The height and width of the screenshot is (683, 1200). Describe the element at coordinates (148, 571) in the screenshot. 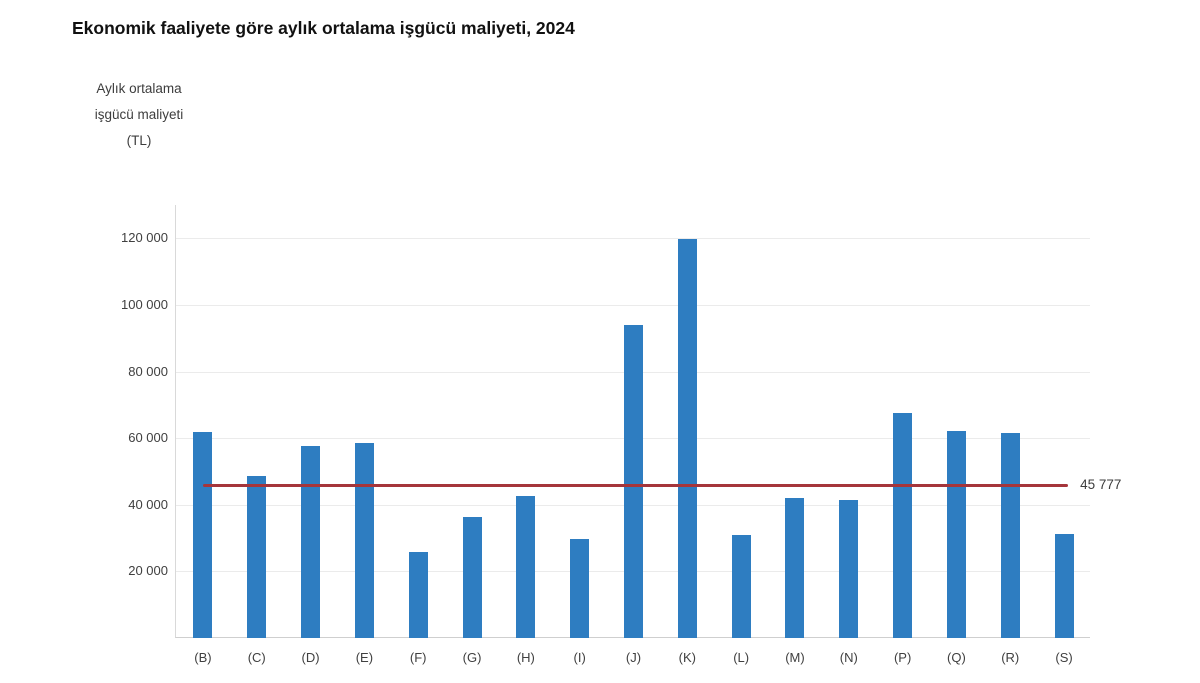

I see `y-tick-label: 20 000` at that location.